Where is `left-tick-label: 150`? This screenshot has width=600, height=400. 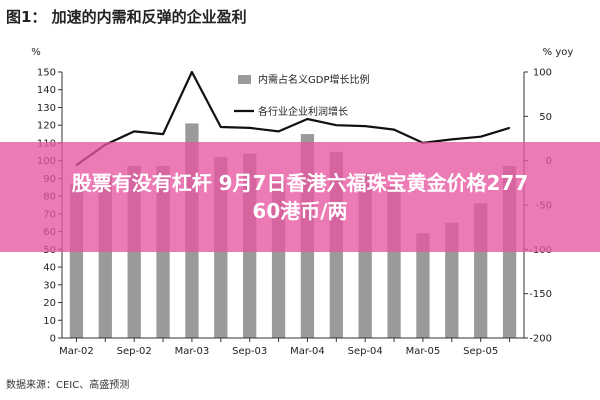 left-tick-label: 150 is located at coordinates (46, 73).